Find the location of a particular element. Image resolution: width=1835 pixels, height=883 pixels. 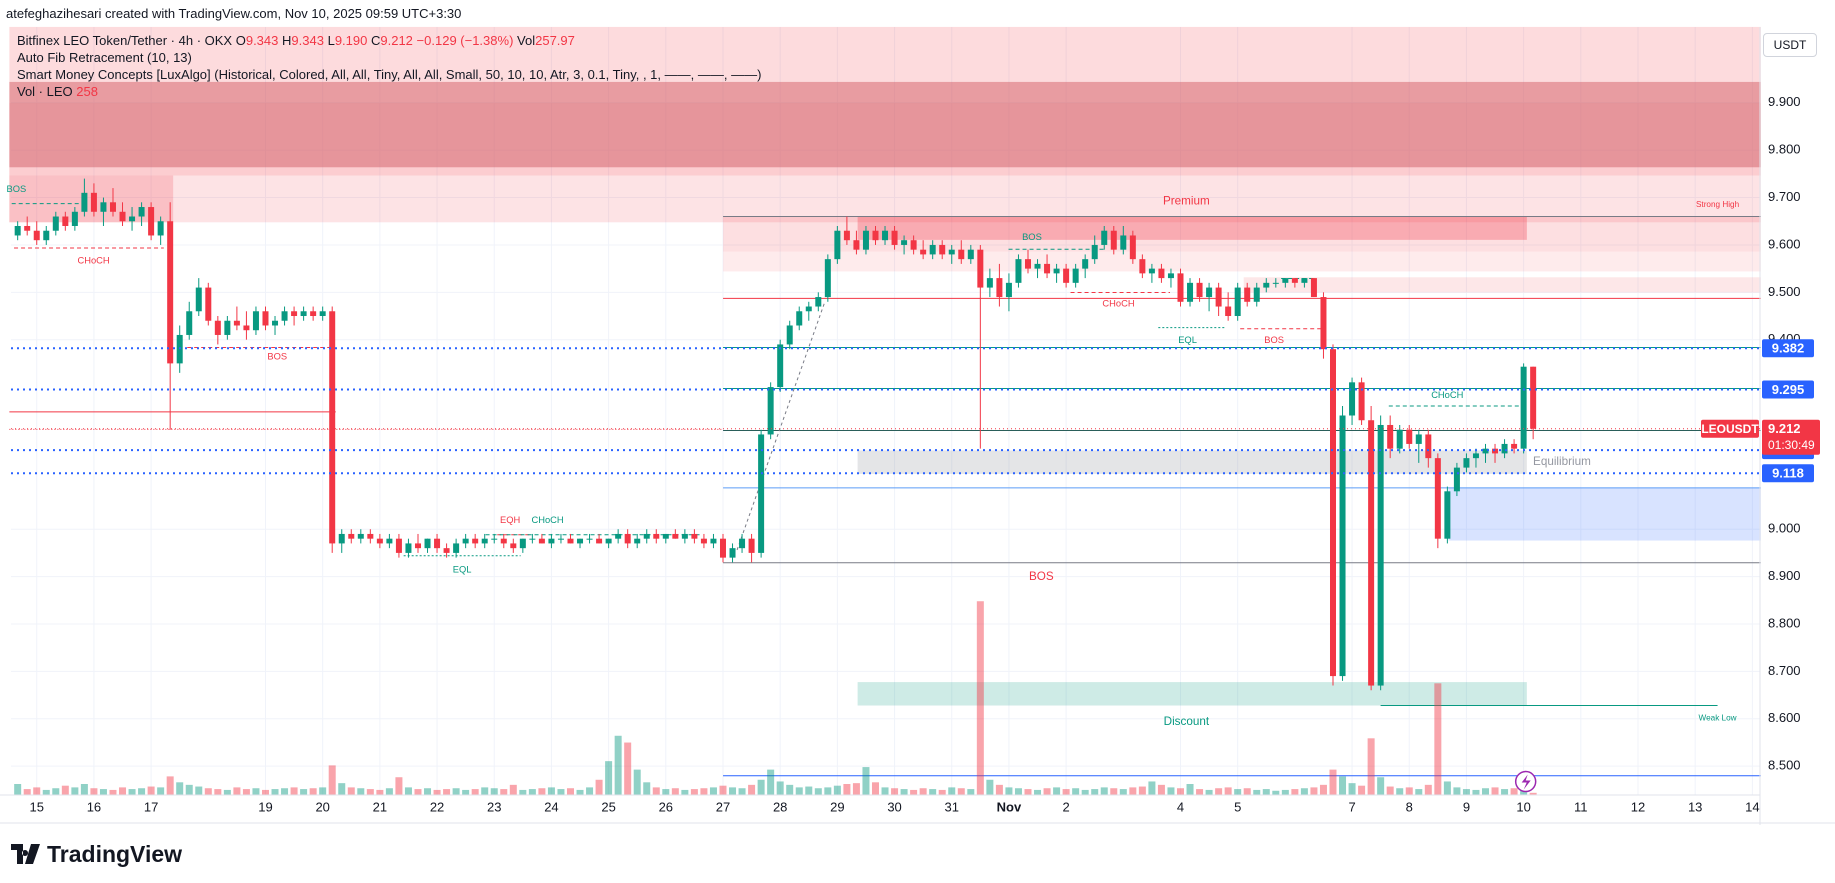

indicator: Auto Fib Retracement (10, 13) is located at coordinates (104, 57).